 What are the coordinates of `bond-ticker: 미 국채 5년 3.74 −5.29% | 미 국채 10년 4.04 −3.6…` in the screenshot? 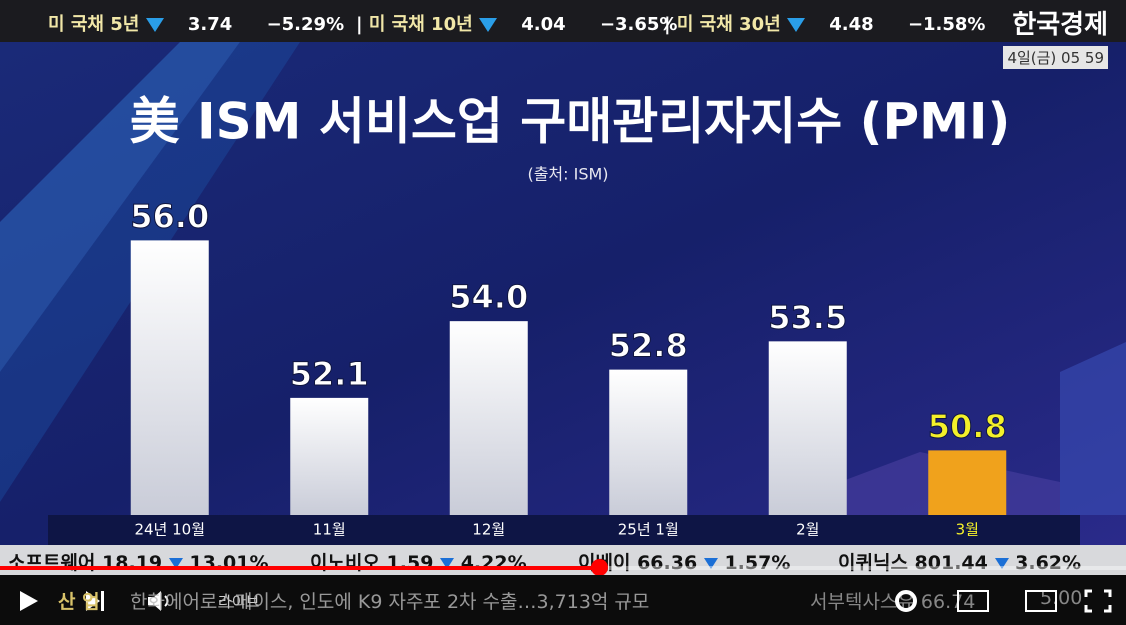 It's located at (563, 21).